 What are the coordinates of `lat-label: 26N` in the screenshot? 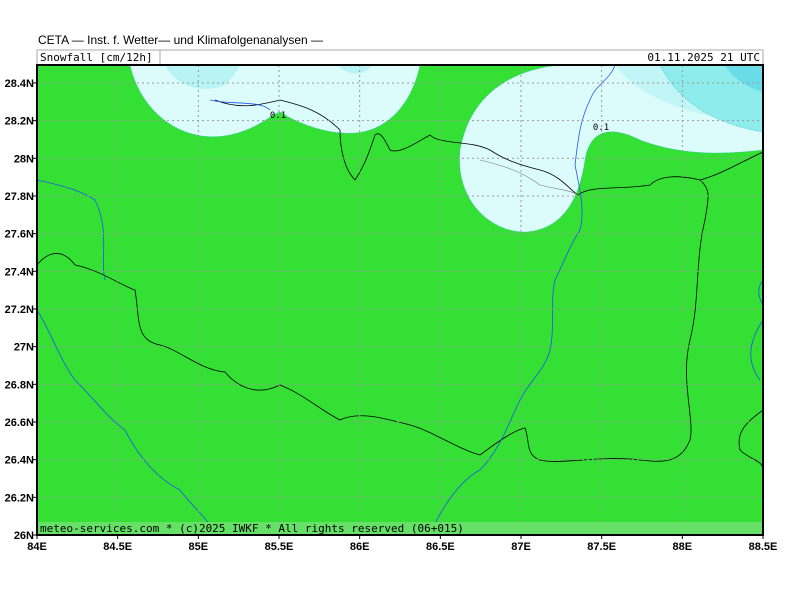 It's located at (24, 536).